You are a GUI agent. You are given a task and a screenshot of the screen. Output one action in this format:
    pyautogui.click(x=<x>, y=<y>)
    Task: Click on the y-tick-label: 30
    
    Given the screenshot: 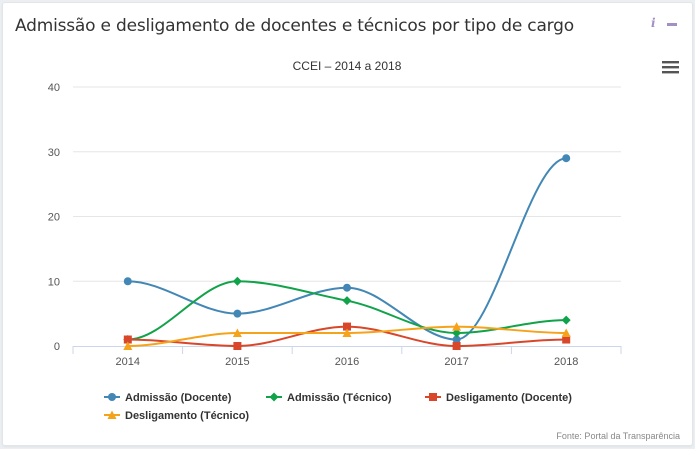 What is the action you would take?
    pyautogui.click(x=54, y=153)
    